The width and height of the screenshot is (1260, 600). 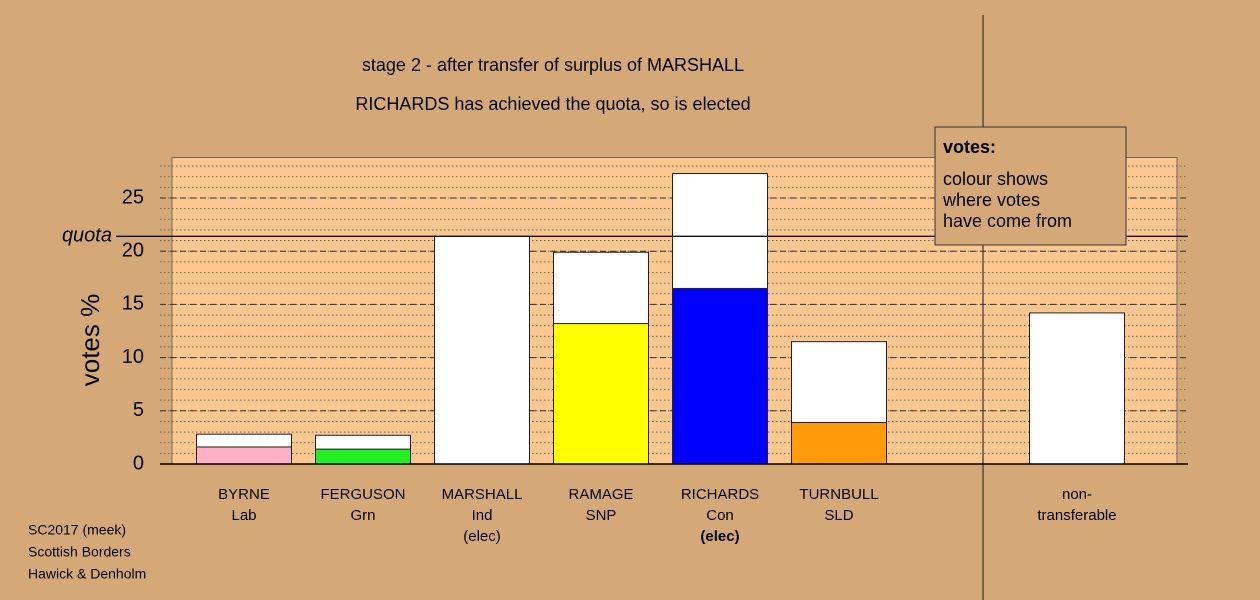 I want to click on legend-title: votes:, so click(x=969, y=147).